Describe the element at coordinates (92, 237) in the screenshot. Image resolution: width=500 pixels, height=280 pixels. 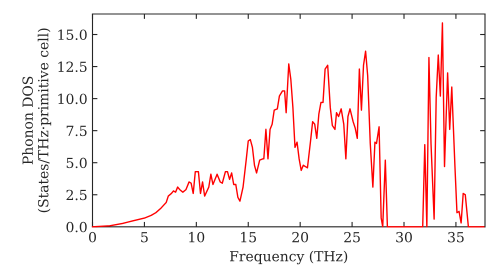
I see `x-tick-label: 0` at that location.